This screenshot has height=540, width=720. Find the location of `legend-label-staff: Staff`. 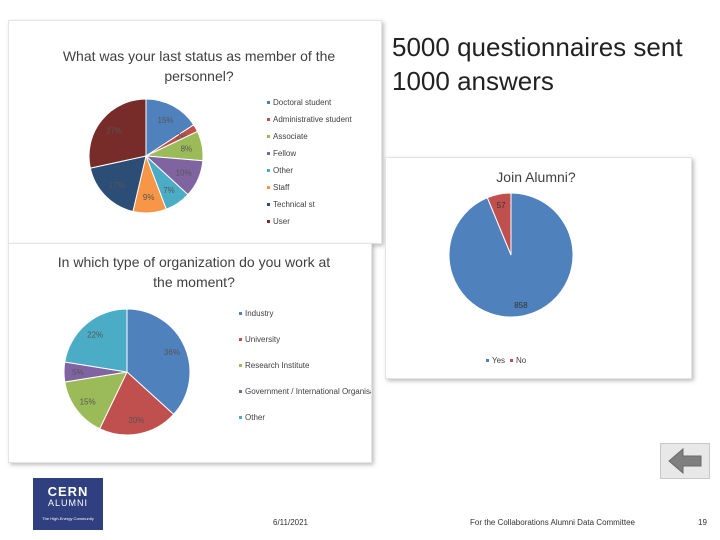

legend-label-staff: Staff is located at coordinates (281, 187).